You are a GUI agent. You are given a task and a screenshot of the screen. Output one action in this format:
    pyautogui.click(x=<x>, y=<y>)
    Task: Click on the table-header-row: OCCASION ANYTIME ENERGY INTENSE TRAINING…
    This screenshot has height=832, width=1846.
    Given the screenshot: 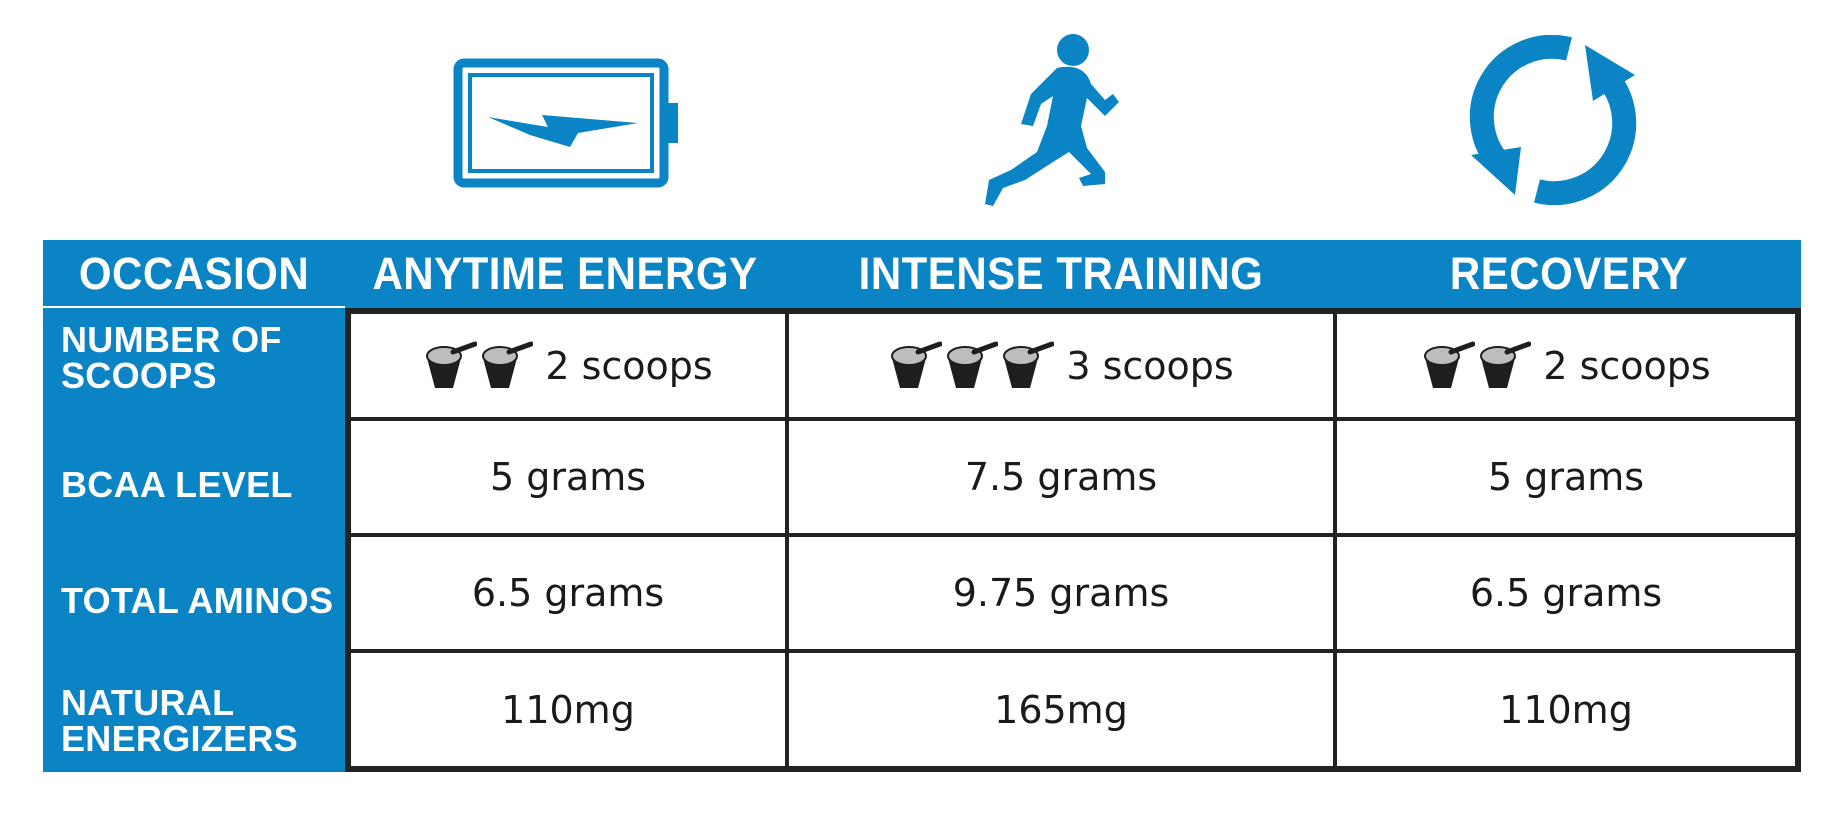 What is the action you would take?
    pyautogui.click(x=922, y=274)
    